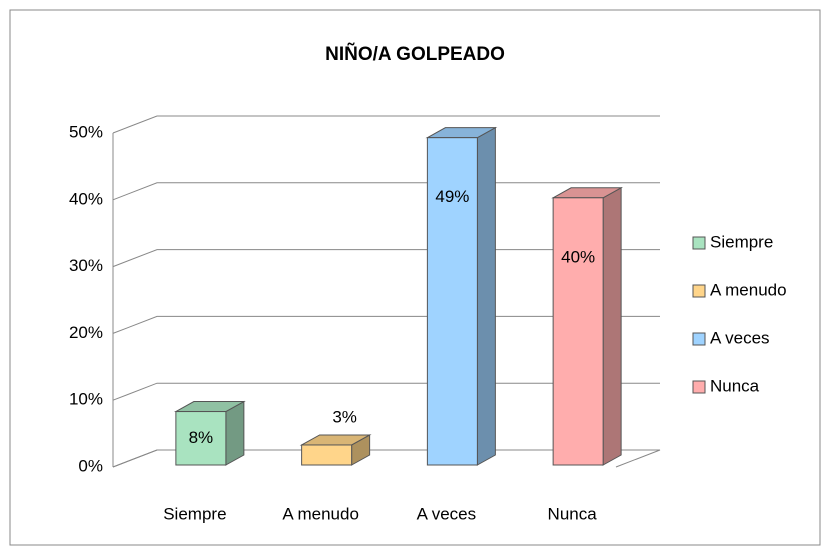 The height and width of the screenshot is (554, 831). Describe the element at coordinates (344, 416) in the screenshot. I see `value-label: 3%` at that location.